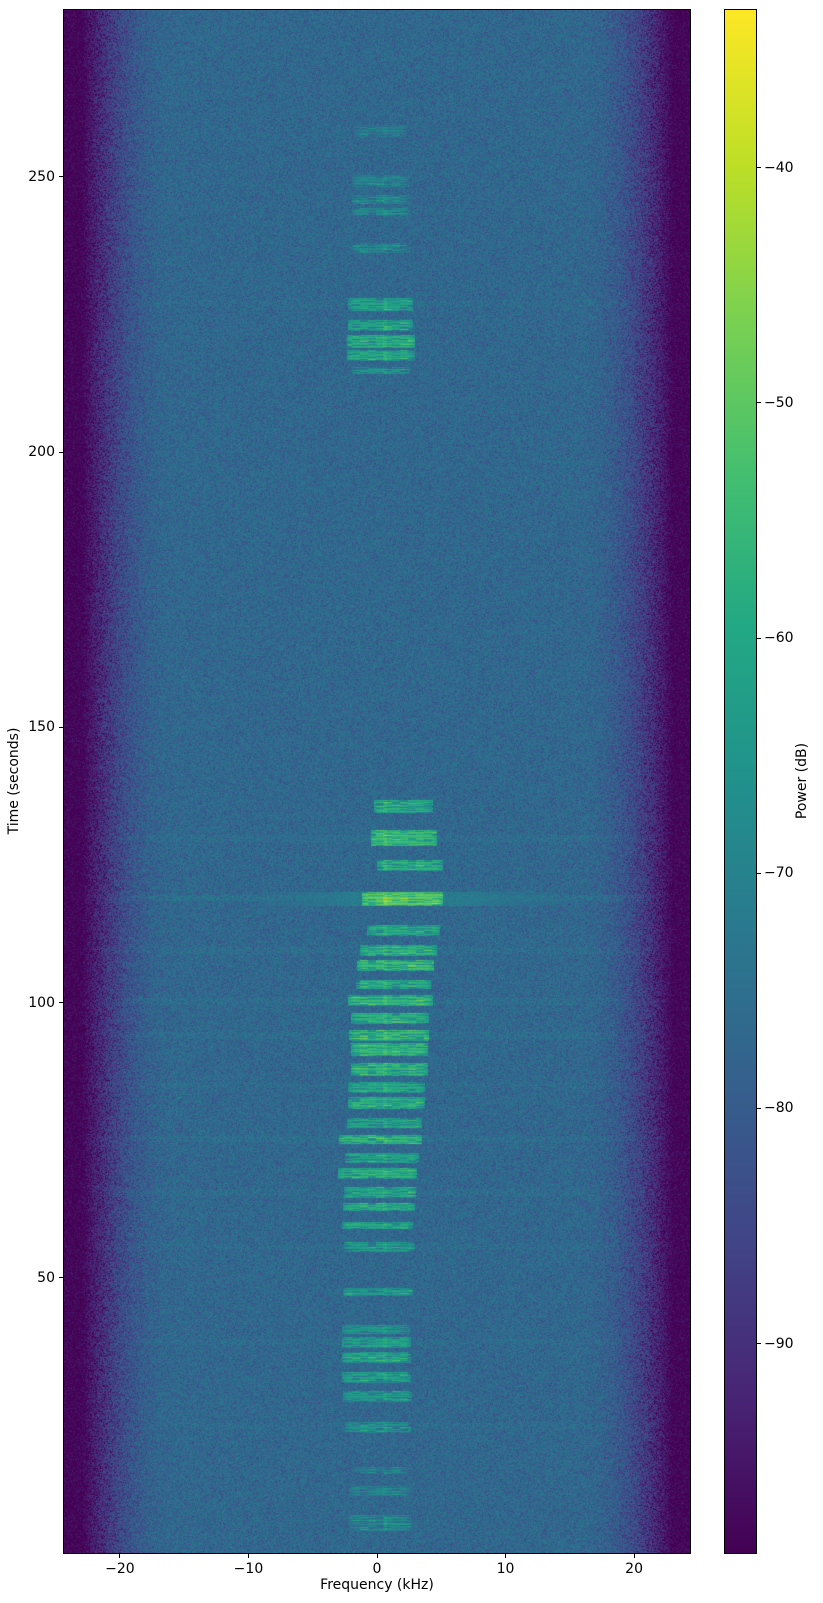  Describe the element at coordinates (779, 873) in the screenshot. I see `colorbar-tick-label: −70` at that location.